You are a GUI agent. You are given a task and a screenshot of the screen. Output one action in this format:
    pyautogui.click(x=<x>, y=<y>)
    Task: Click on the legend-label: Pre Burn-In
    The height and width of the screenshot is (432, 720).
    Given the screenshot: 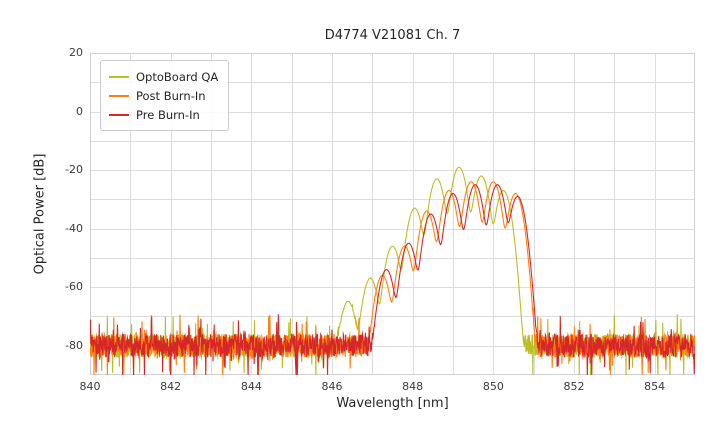 What is the action you would take?
    pyautogui.click(x=168, y=114)
    